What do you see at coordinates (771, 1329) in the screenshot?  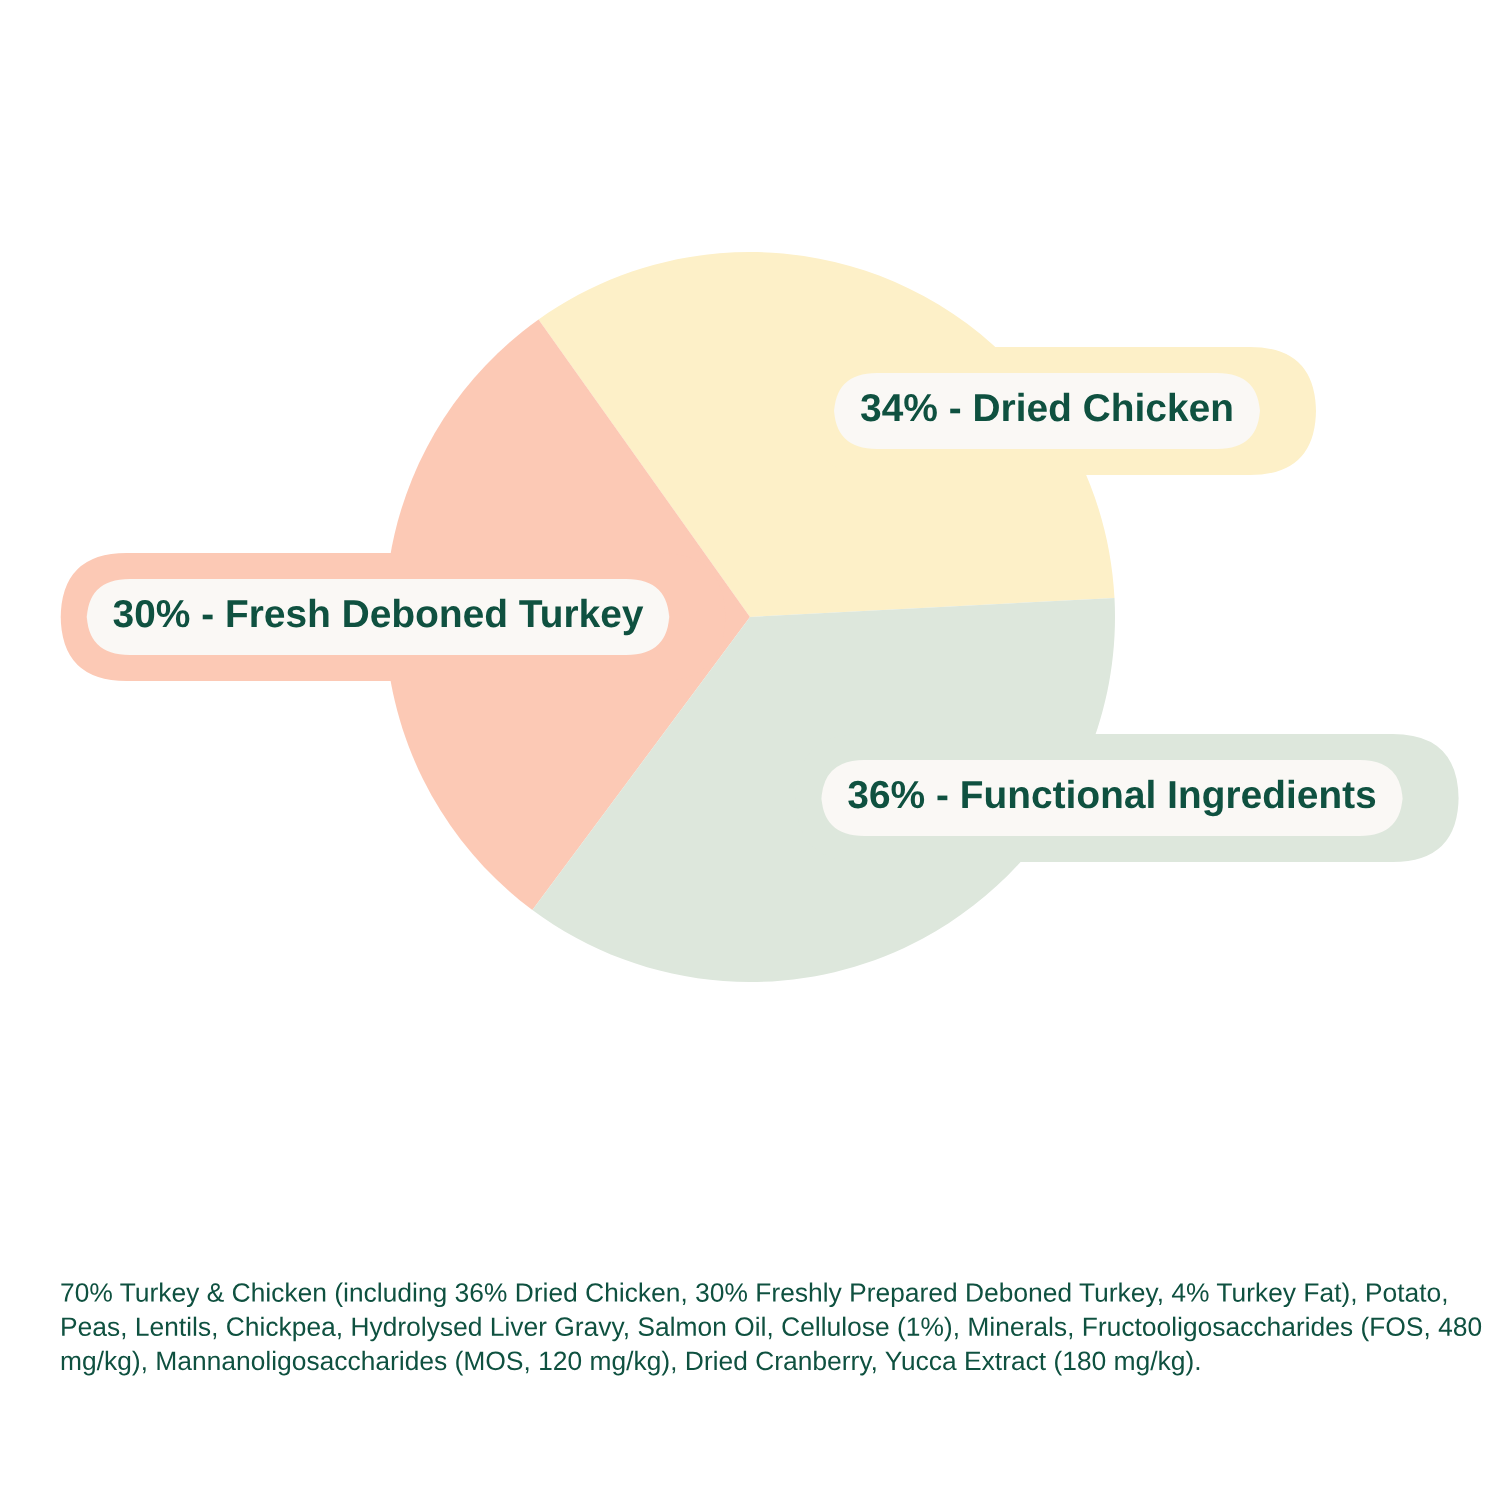 I see `text: 70% Turkey & Chicken (including 36% Dried Chicken, 30% Freshly Prepared Deboned Turkey, 4% Turkey Fat), Potato, Peas, Lentils, Chickpea, Hydrolysed Liver Gravy, Salmon Oil, Cellulose (1%), Minerals, Fructooligosaccharides (FOS, 480 mg/kg), Mannanoligosaccharides (MOS, 120 mg/kg), Dried Cranberry, Yucca Extract (180 mg/kg).` at bounding box center [771, 1329].